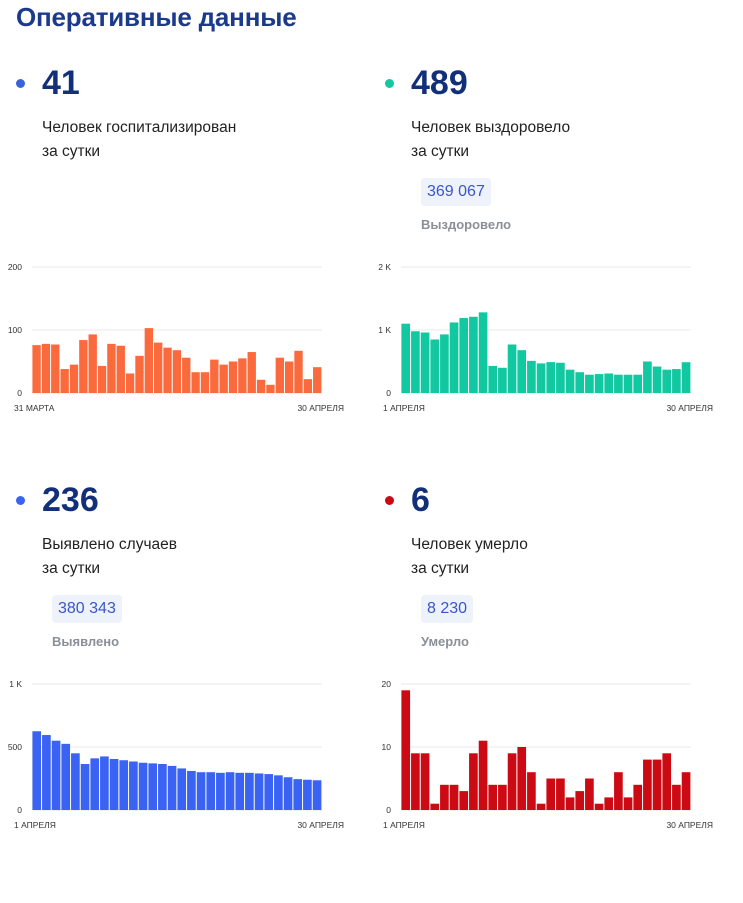 The height and width of the screenshot is (903, 743). Describe the element at coordinates (86, 641) in the screenshot. I see `total-label: Выявлено` at that location.